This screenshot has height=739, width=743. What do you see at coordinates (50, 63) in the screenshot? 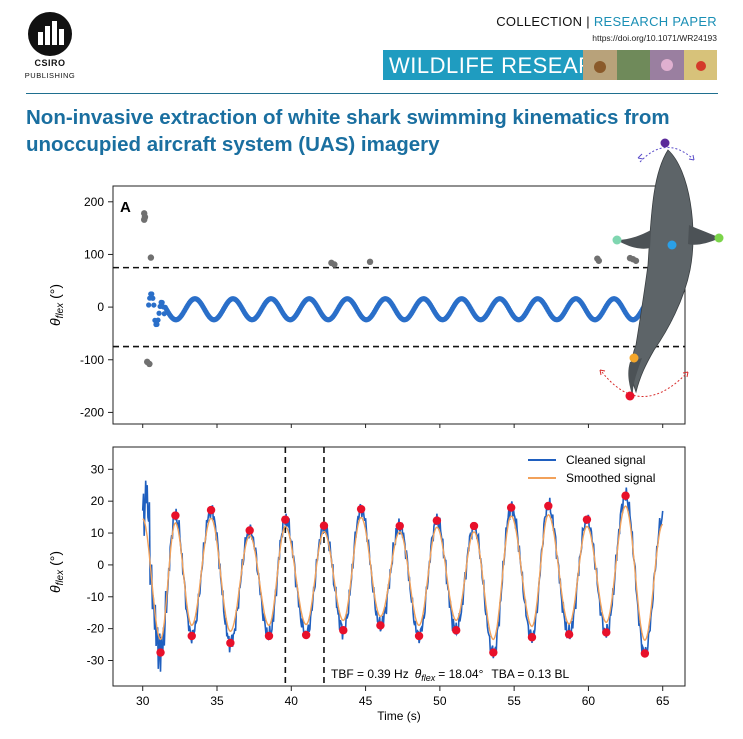
I see `logo-wordmark: CSIRO` at bounding box center [50, 63].